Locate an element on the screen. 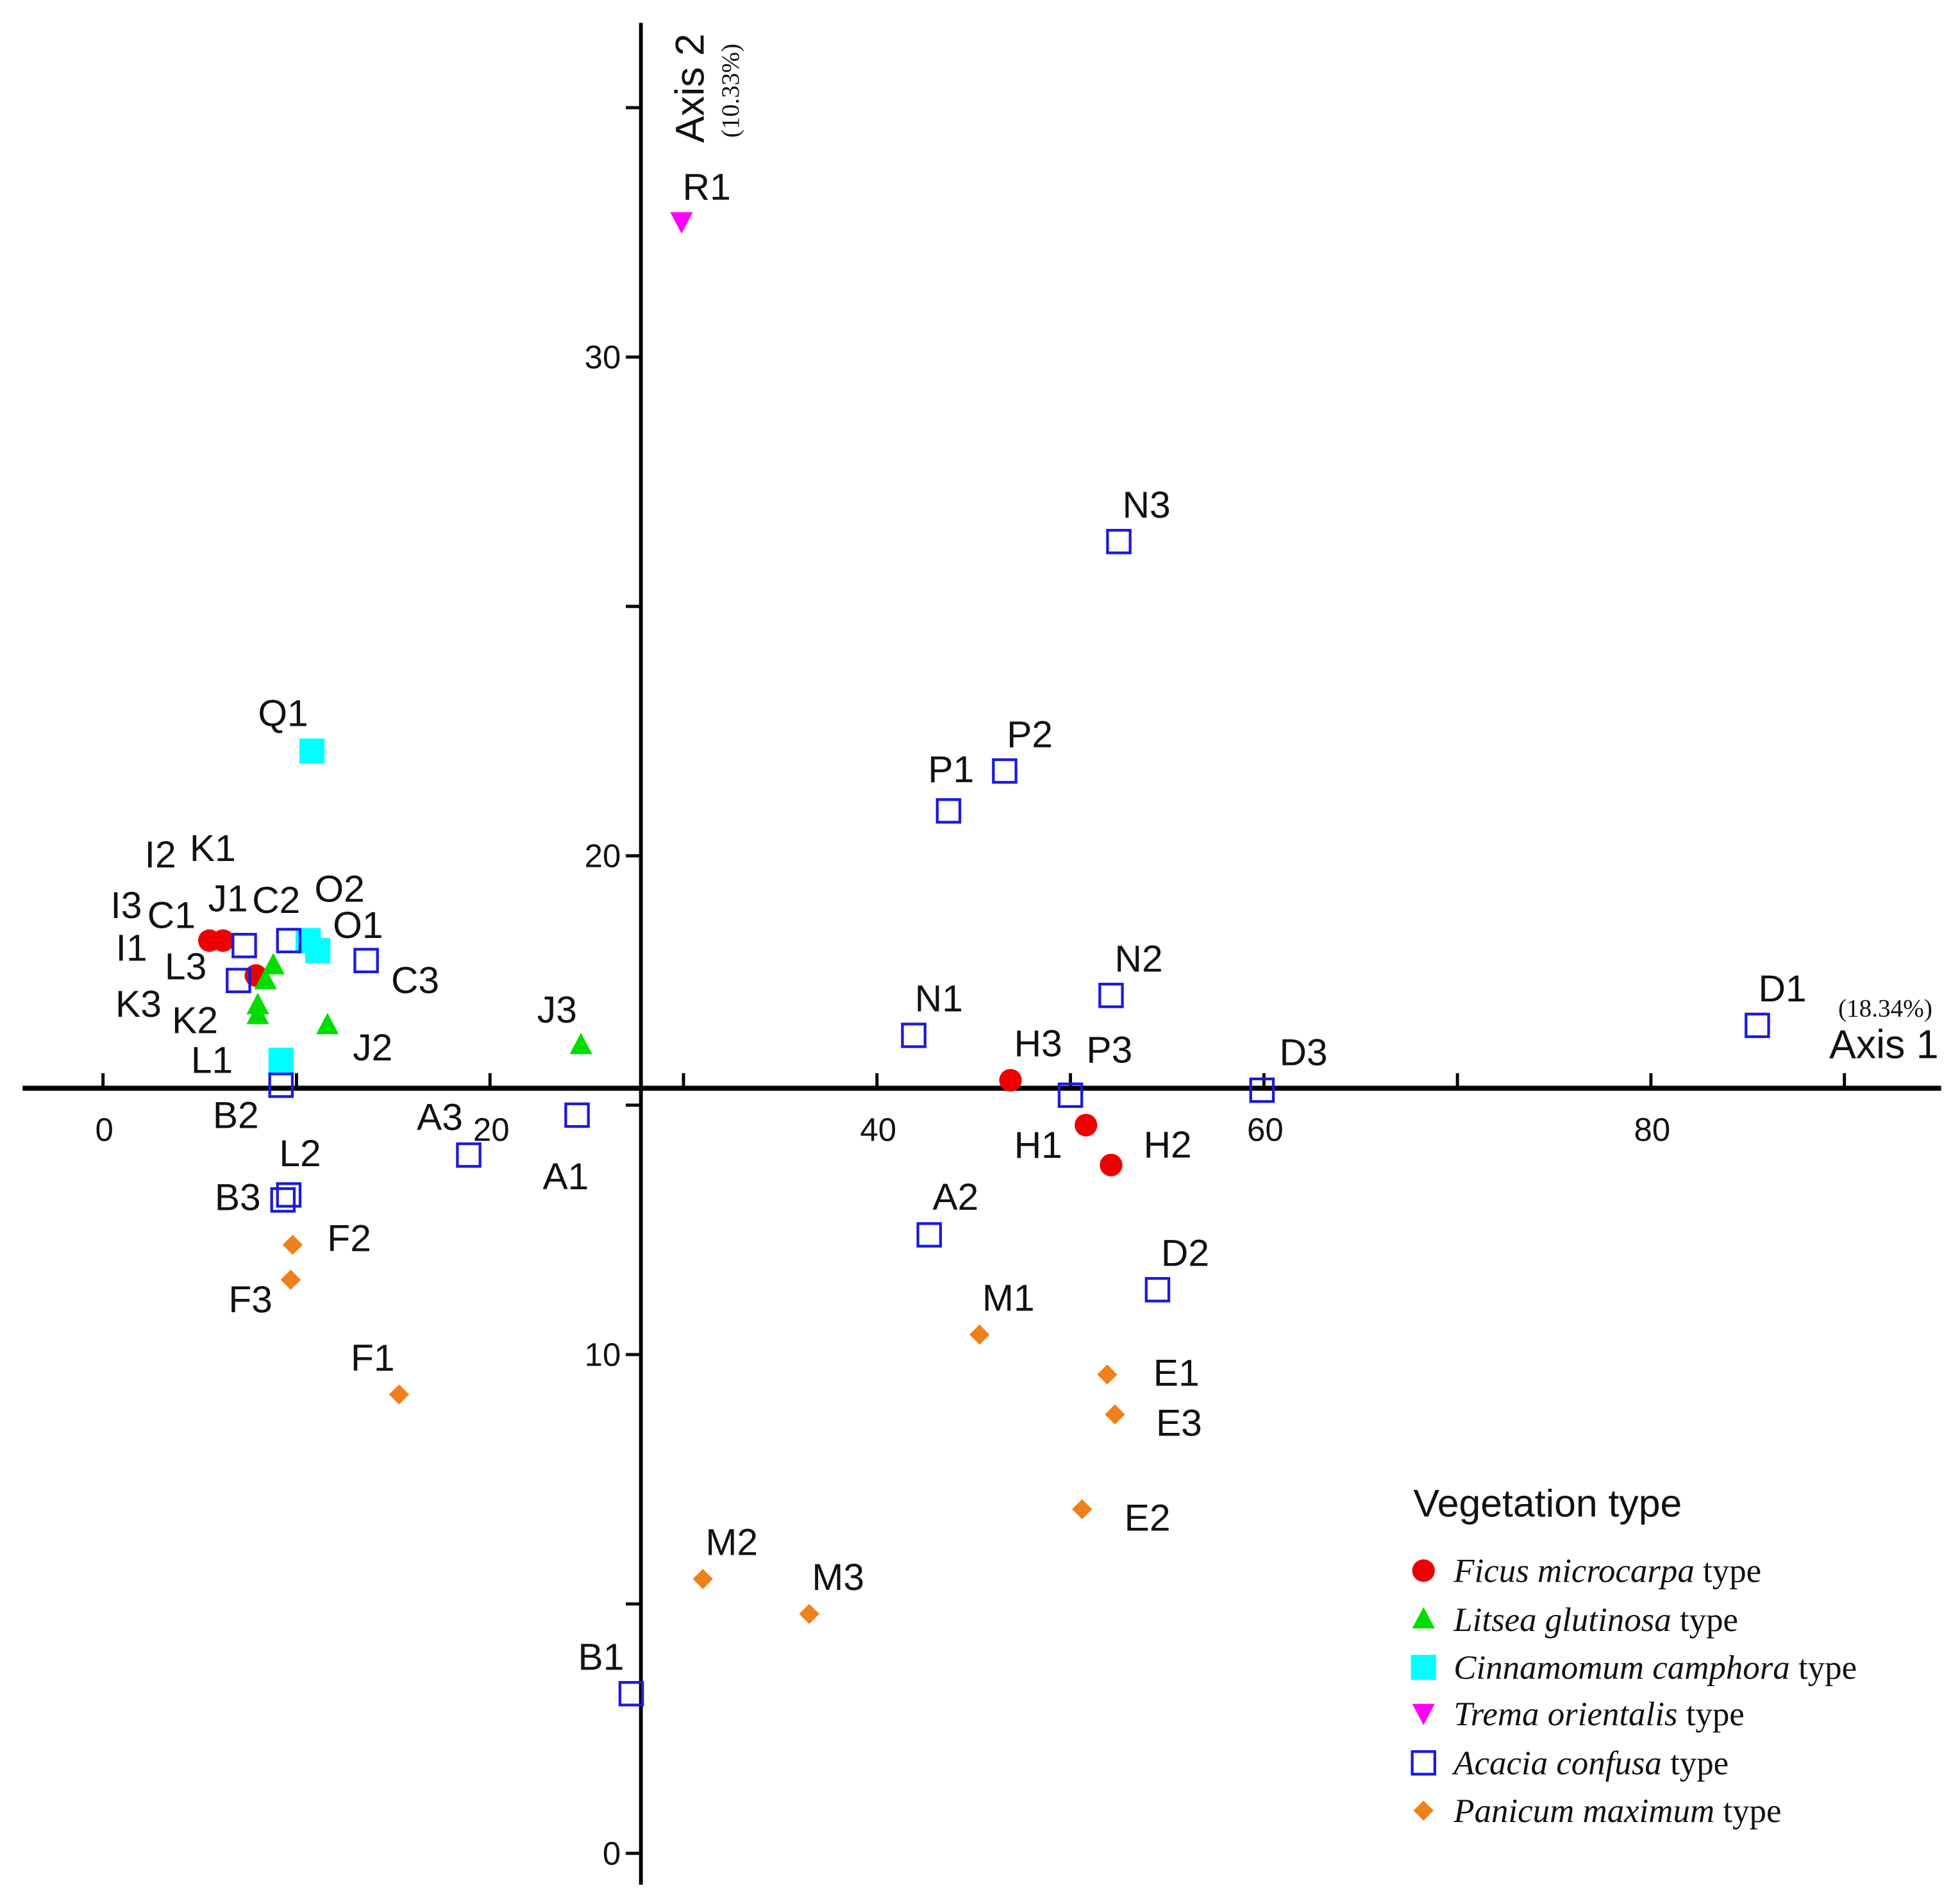 The height and width of the screenshot is (1890, 1960). legend-species-name: Ficus microcarpa is located at coordinates (1574, 1571).